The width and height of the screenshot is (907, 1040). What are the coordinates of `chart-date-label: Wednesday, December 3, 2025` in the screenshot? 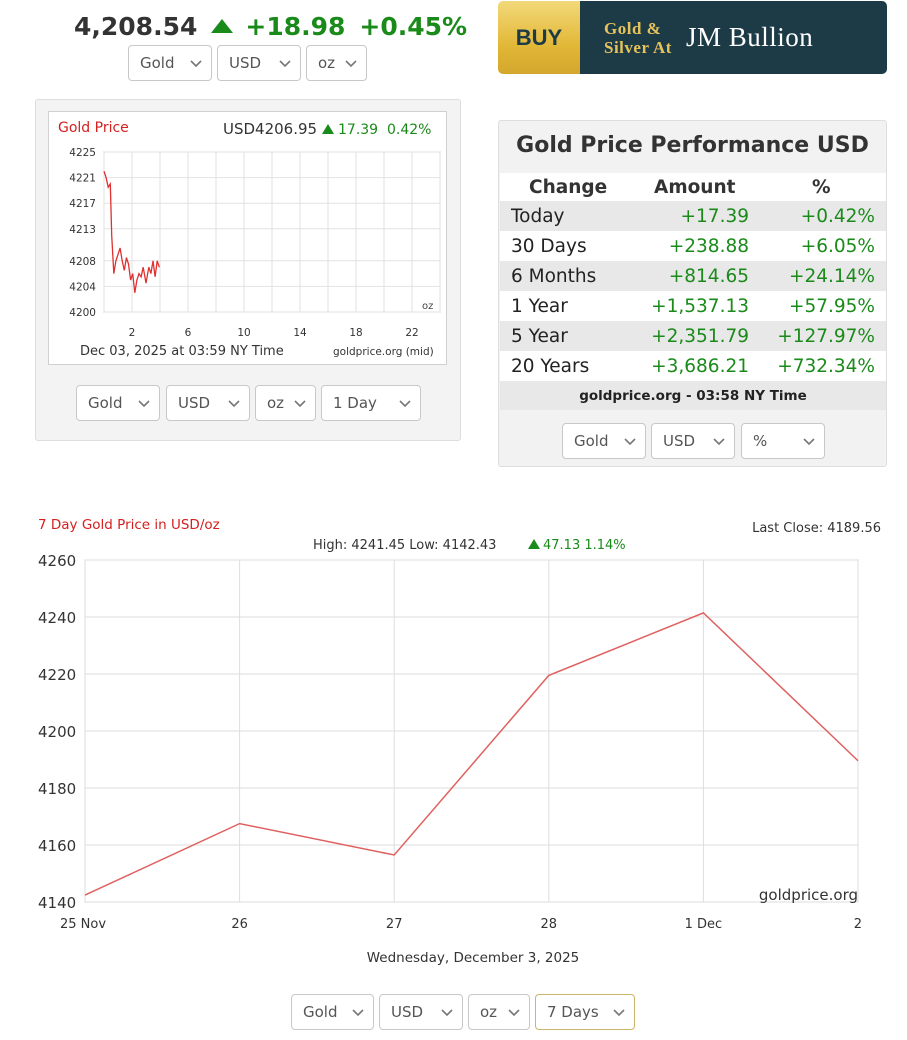 It's located at (473, 958).